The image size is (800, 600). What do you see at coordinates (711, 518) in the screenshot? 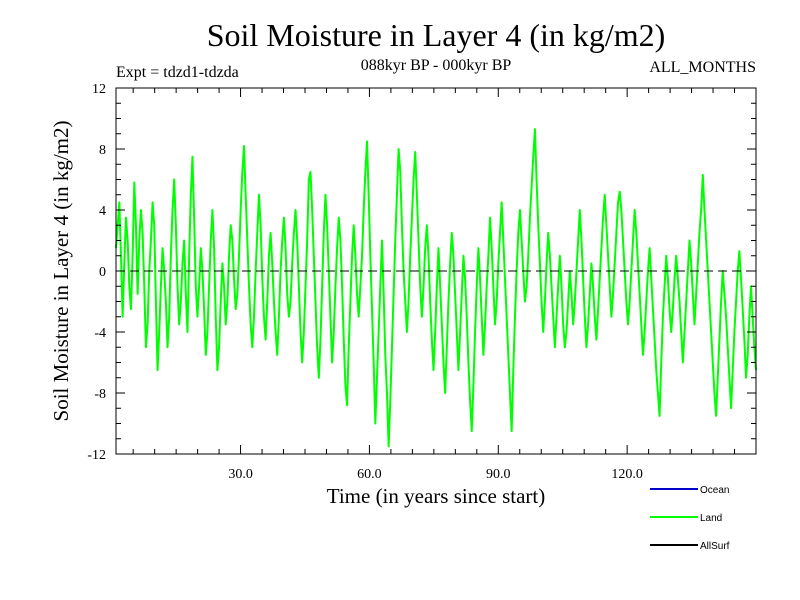
I see `legend-label-land: Land` at bounding box center [711, 518].